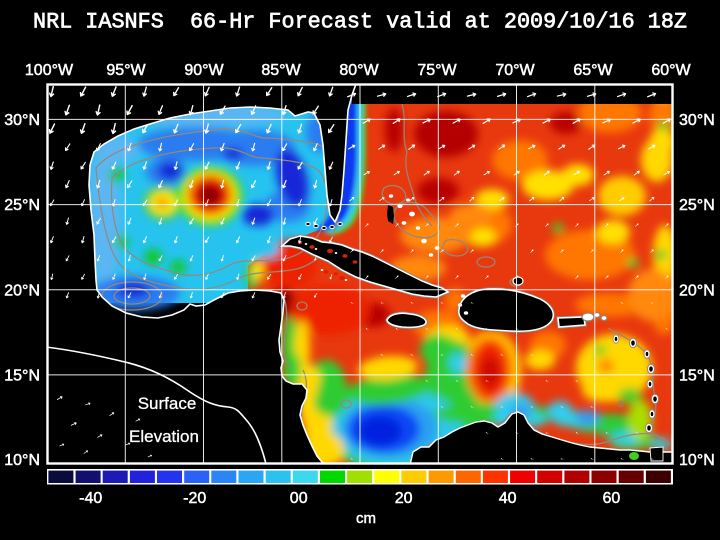  I want to click on svg-text: -40, so click(90, 498).